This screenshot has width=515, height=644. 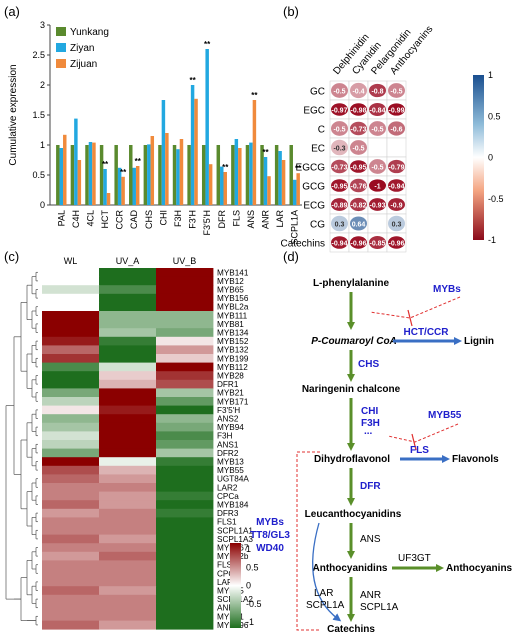 I want to click on hm-cell-lar2-uv-b, so click(x=185, y=487).